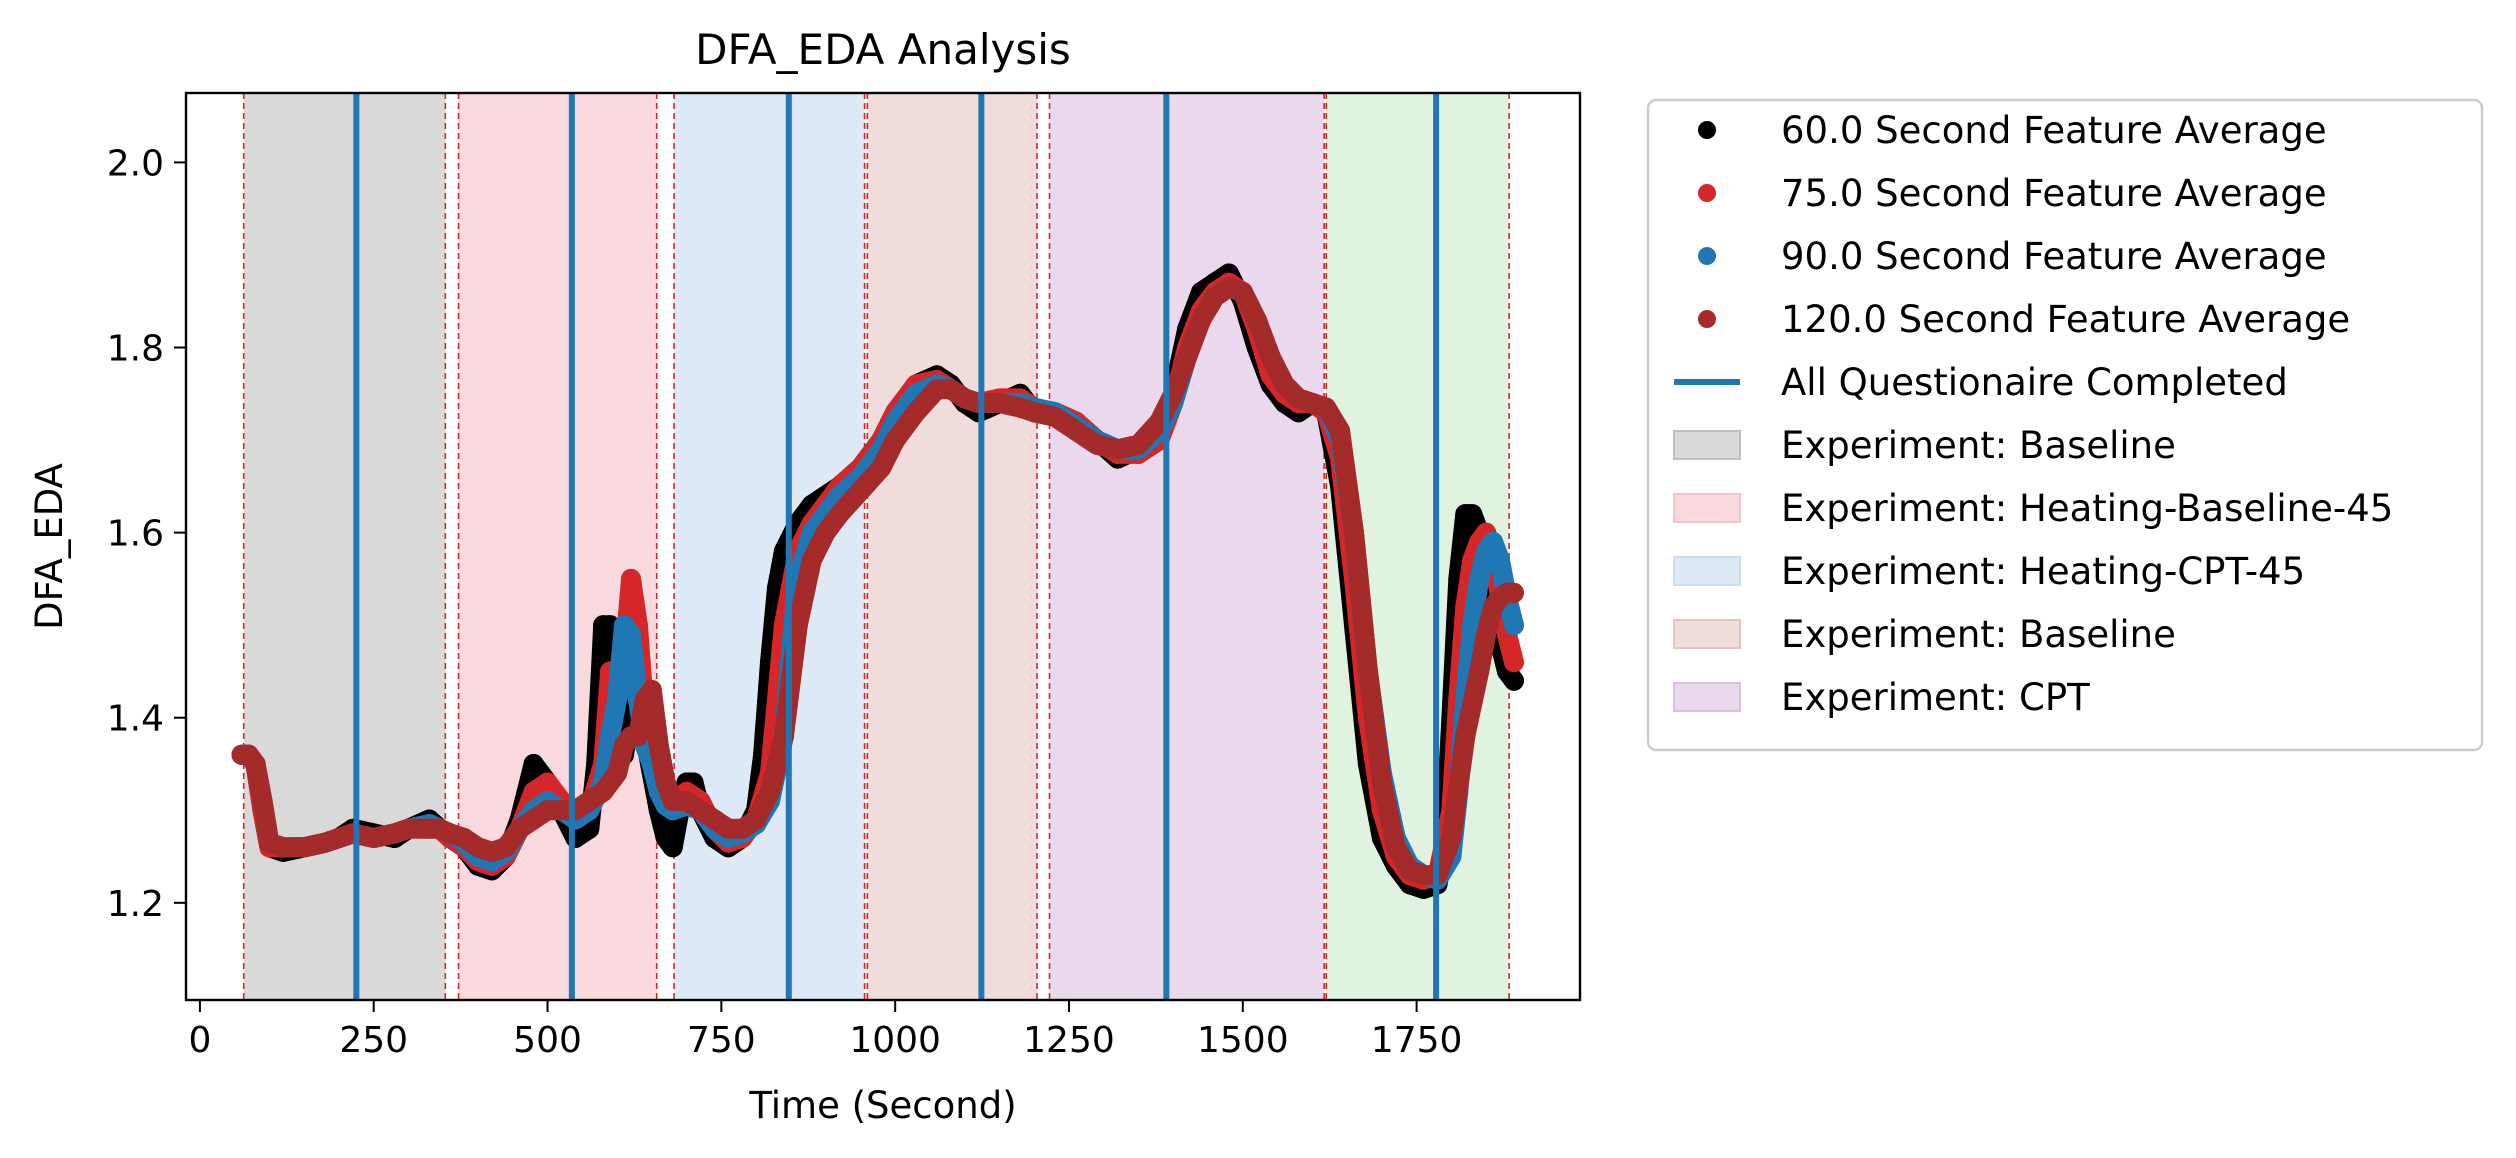 This screenshot has width=2516, height=1158. Describe the element at coordinates (547, 1040) in the screenshot. I see `x-tick-label-2: 500` at that location.